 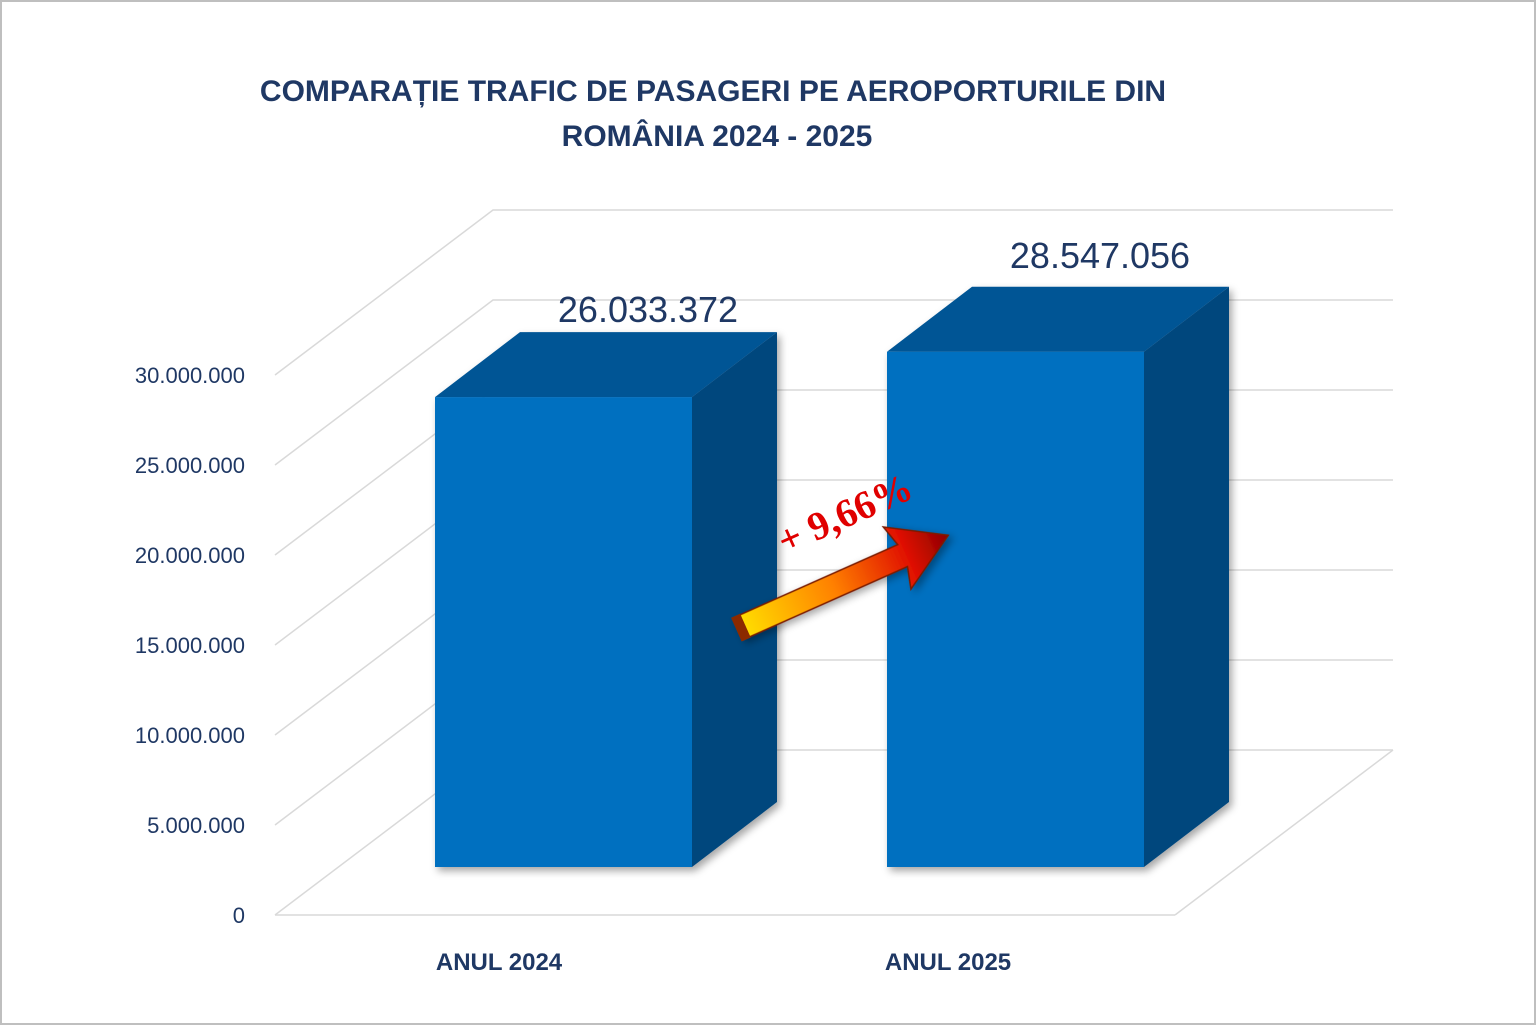 I want to click on bar-anul-2024, so click(x=606, y=599).